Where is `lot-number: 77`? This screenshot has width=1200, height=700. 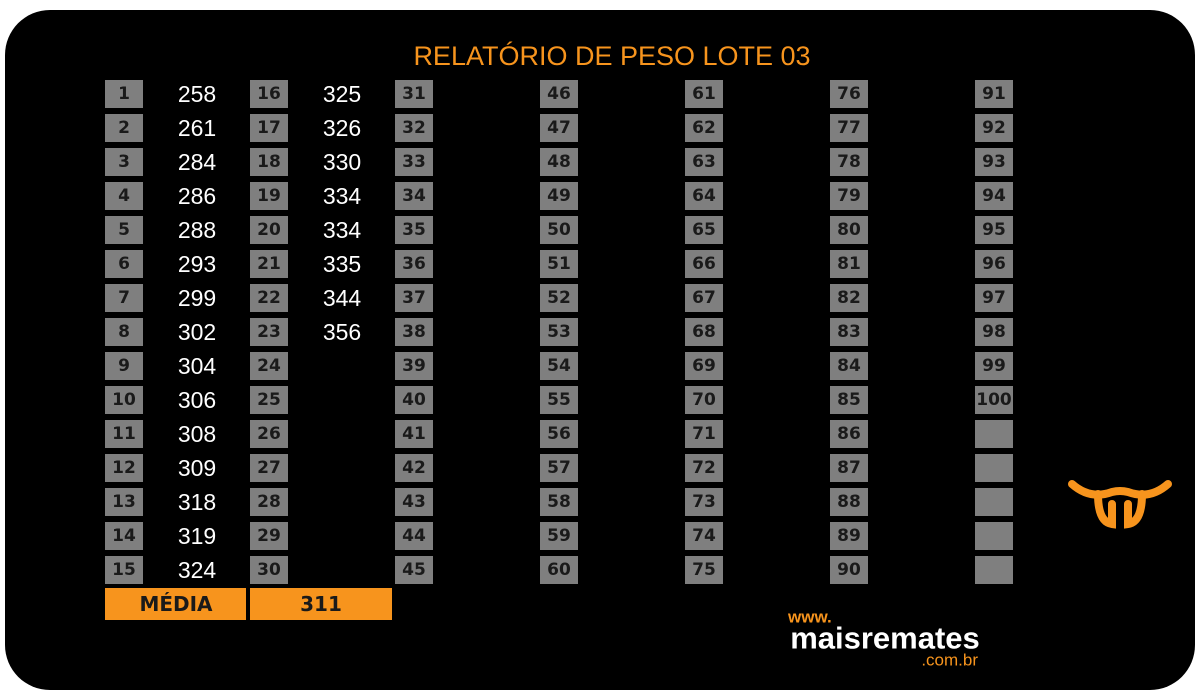
lot-number: 77 is located at coordinates (849, 128).